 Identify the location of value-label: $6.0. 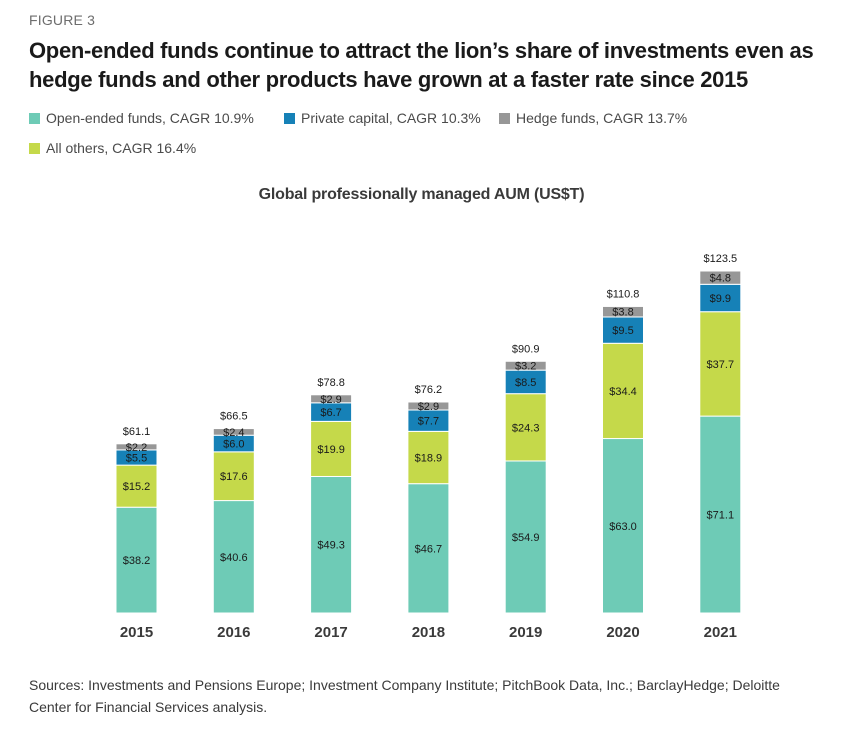
(233, 445).